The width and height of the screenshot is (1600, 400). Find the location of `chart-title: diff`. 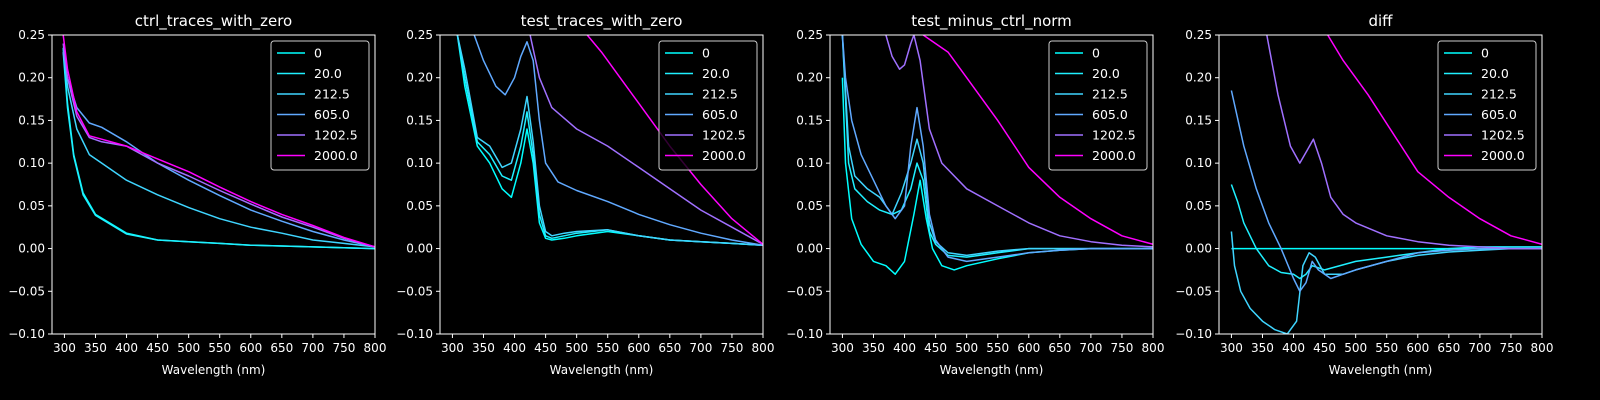

chart-title: diff is located at coordinates (1380, 21).